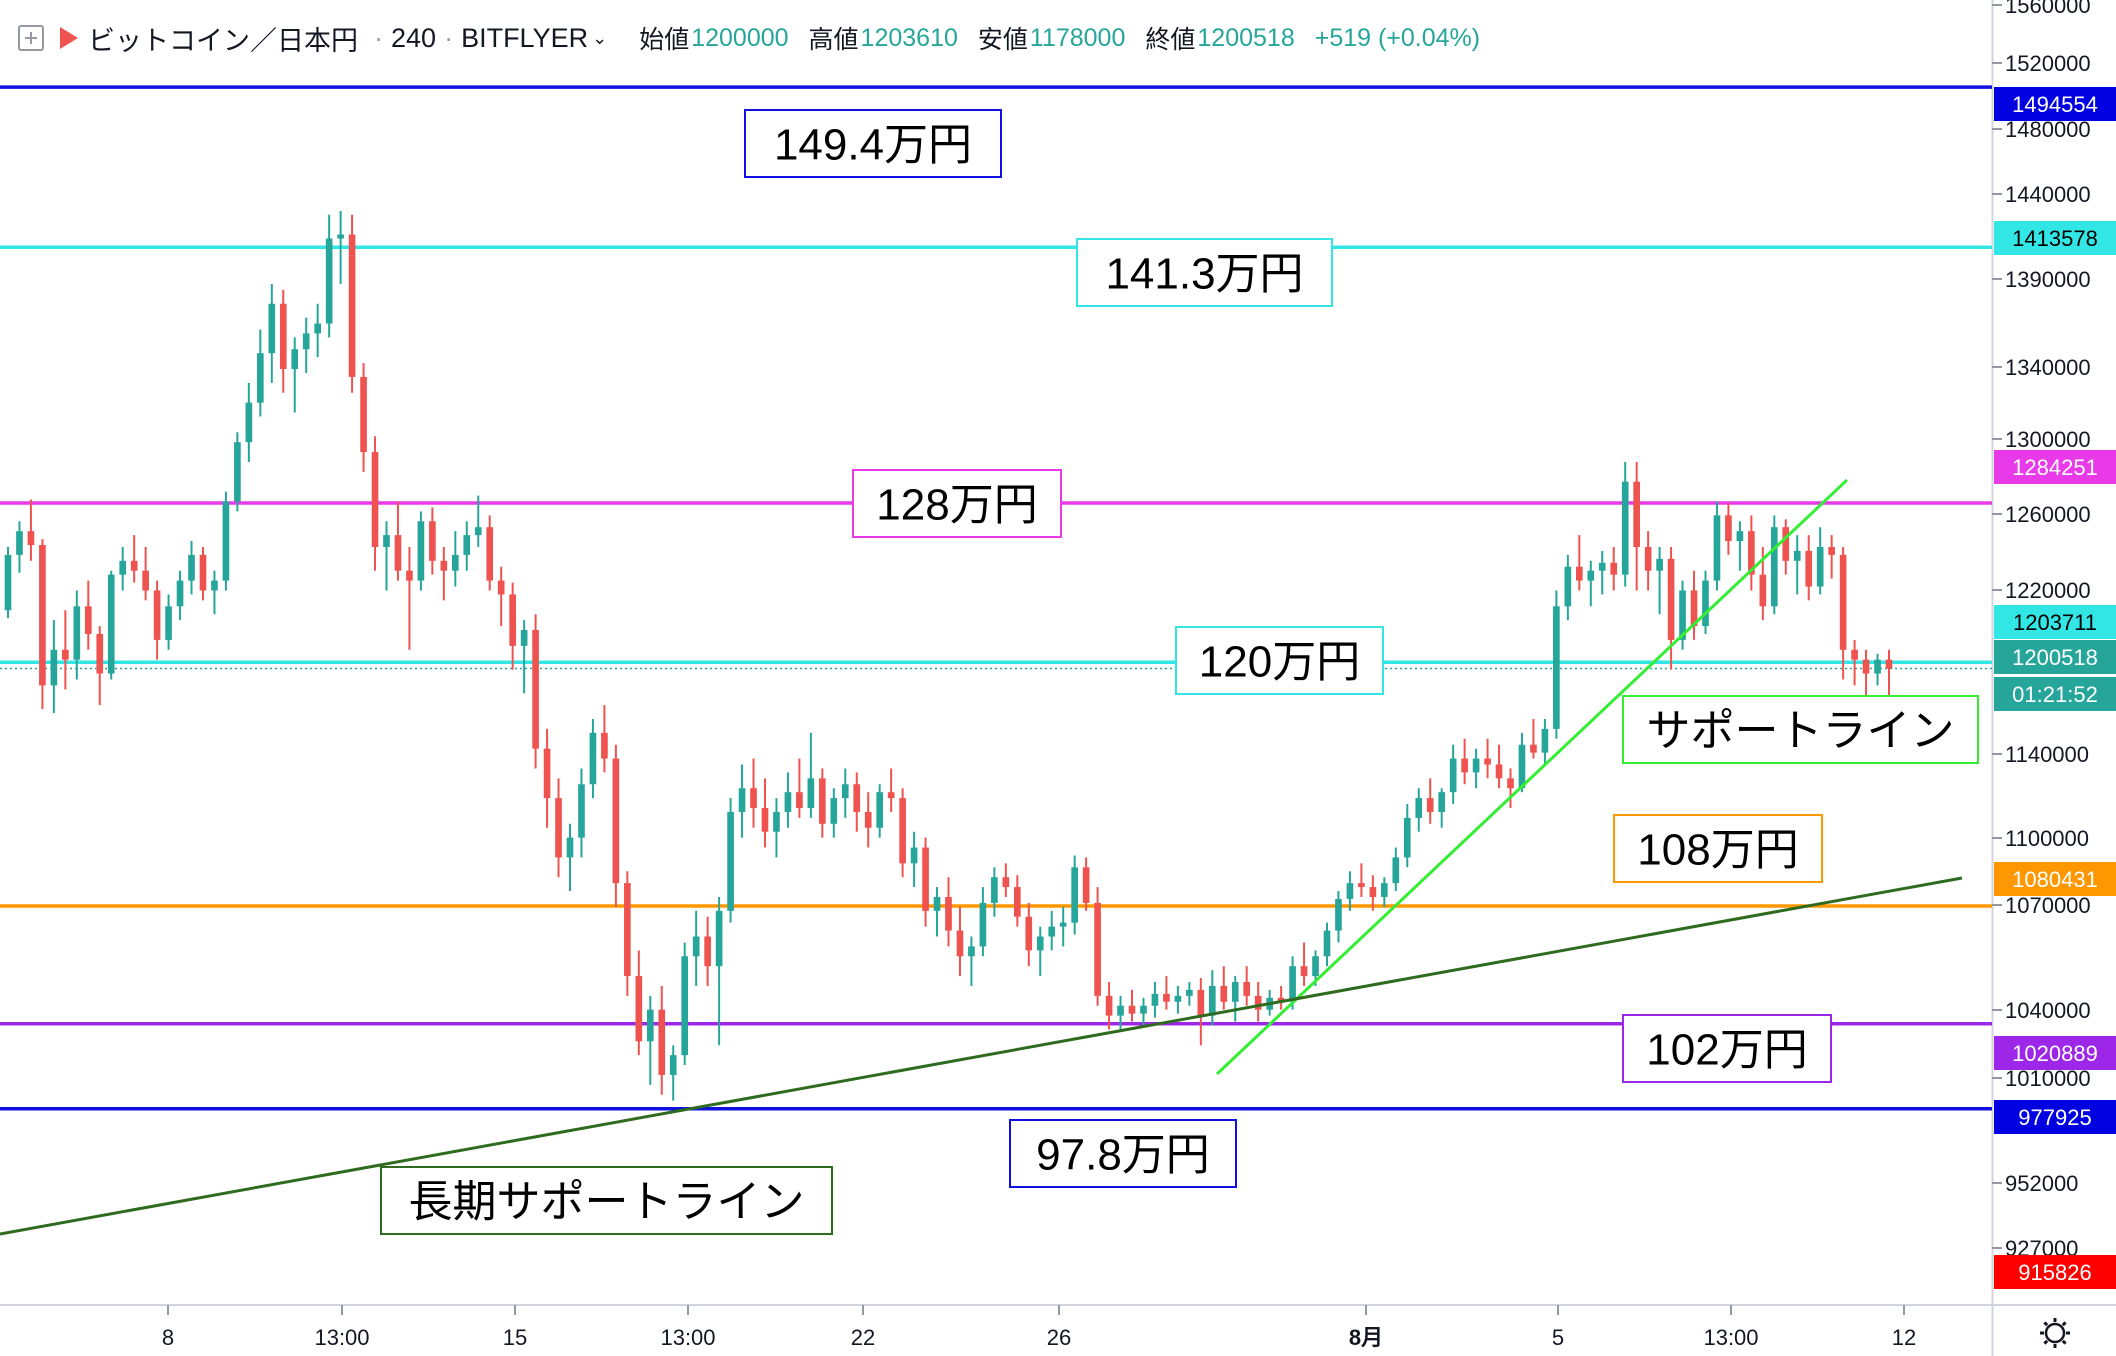 The image size is (2116, 1356). I want to click on level-label-1020889: 102万円, so click(1727, 1048).